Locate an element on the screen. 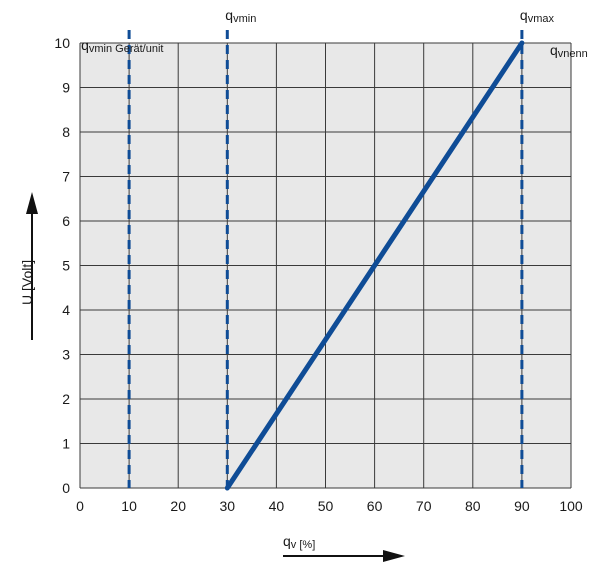 This screenshot has width=608, height=563. reference-line-label-sub: vmin is located at coordinates (244, 19).